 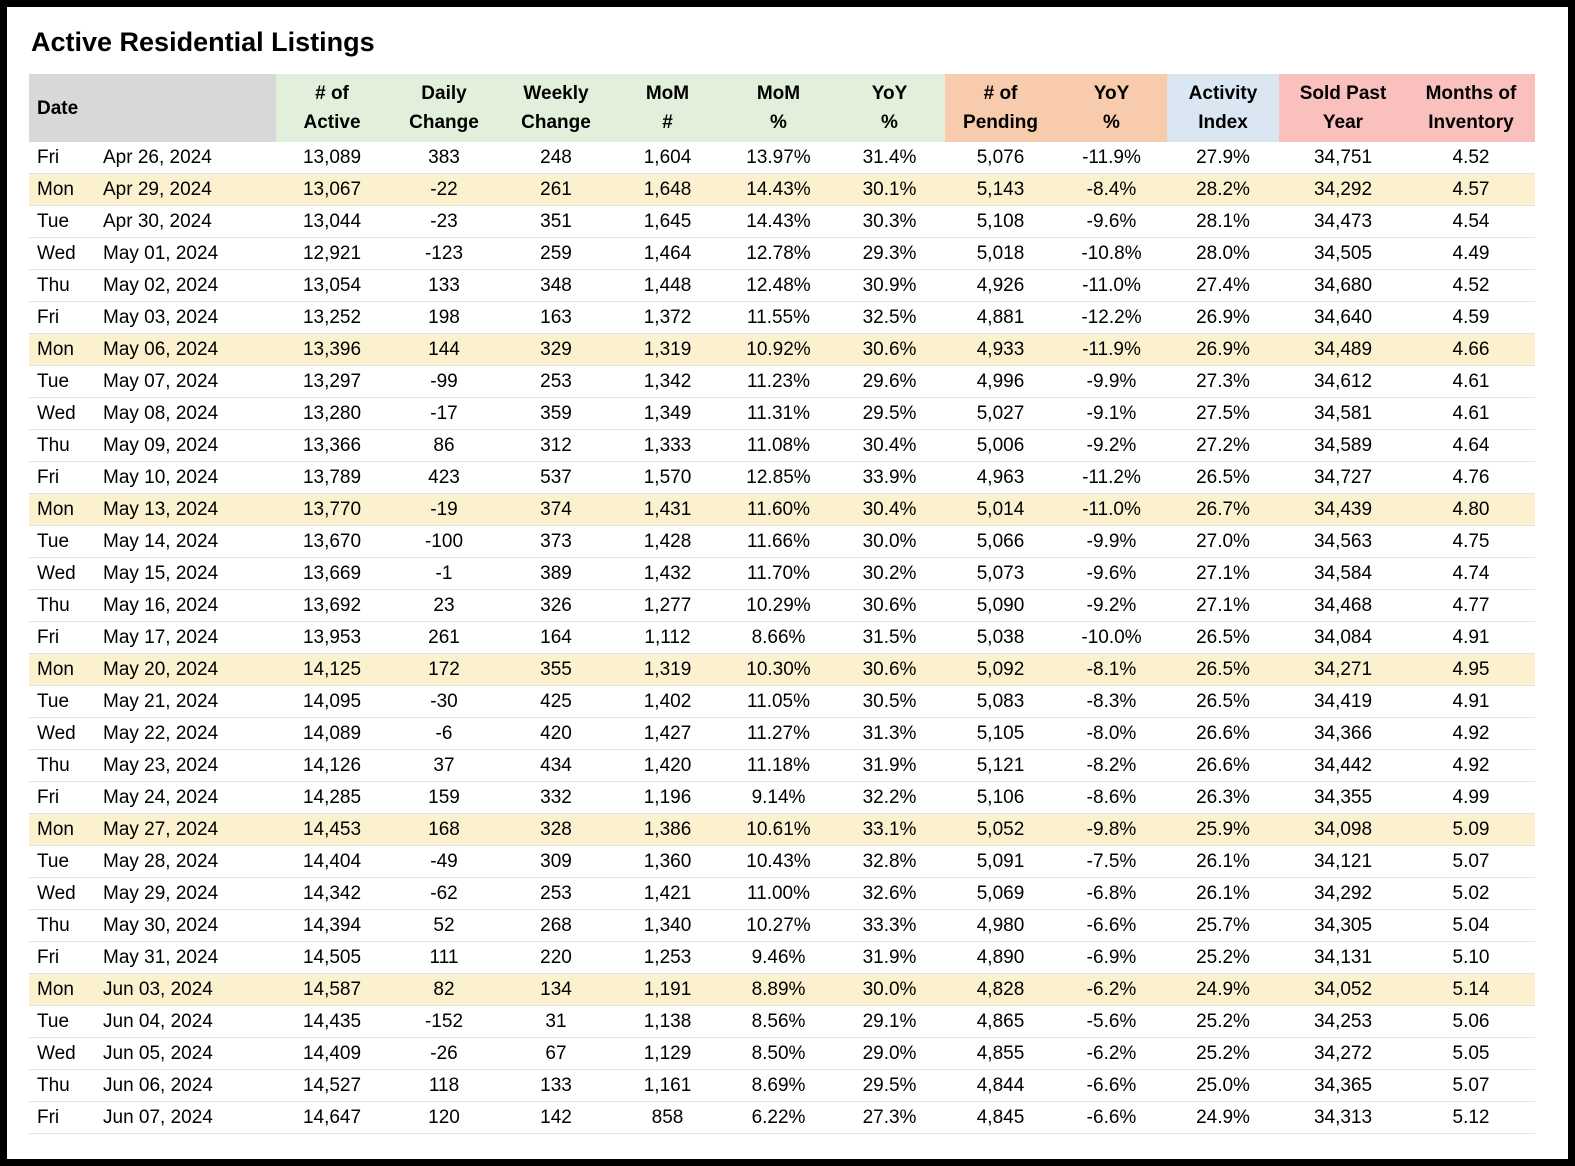 What do you see at coordinates (161, 637) in the screenshot?
I see `cell-date: May 17, 2024` at bounding box center [161, 637].